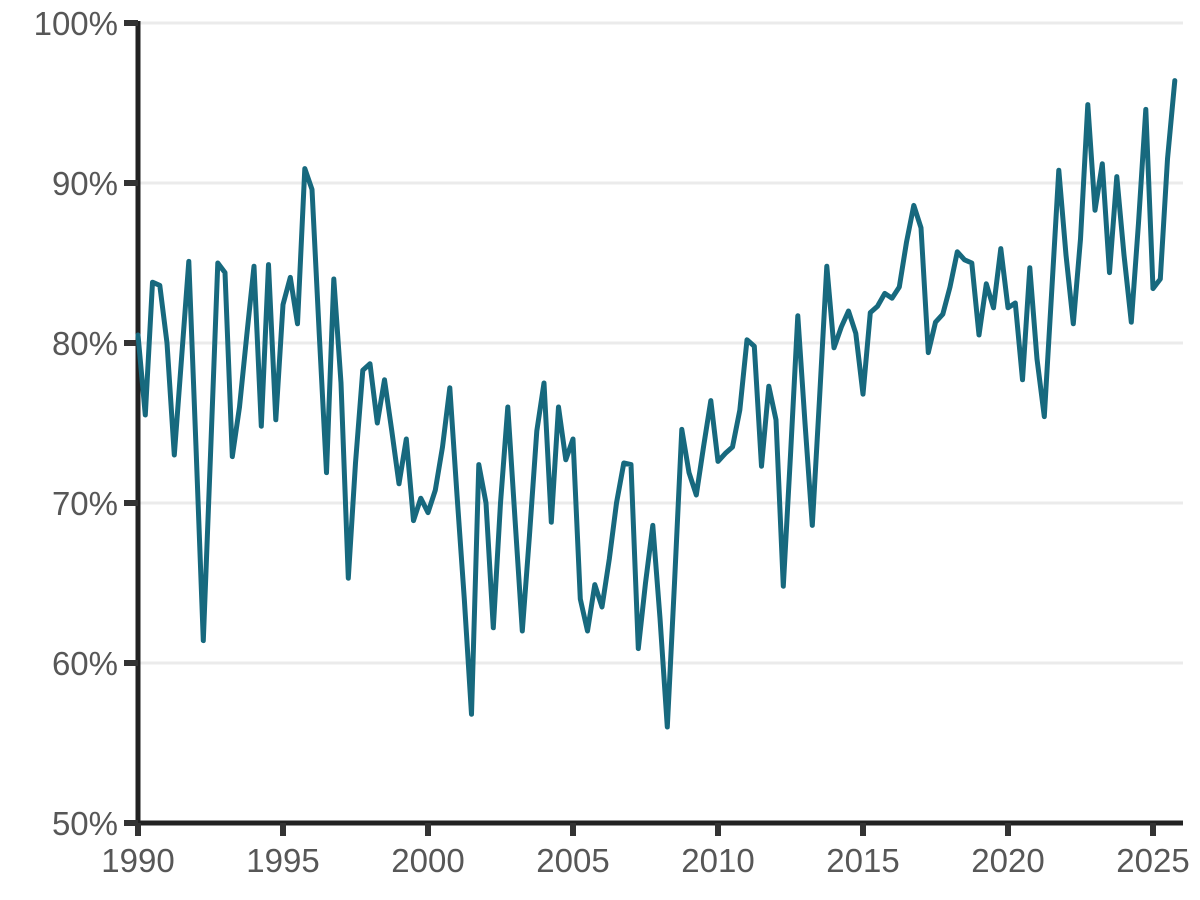 The height and width of the screenshot is (900, 1200). What do you see at coordinates (572, 860) in the screenshot?
I see `x-tick-label: 2005` at bounding box center [572, 860].